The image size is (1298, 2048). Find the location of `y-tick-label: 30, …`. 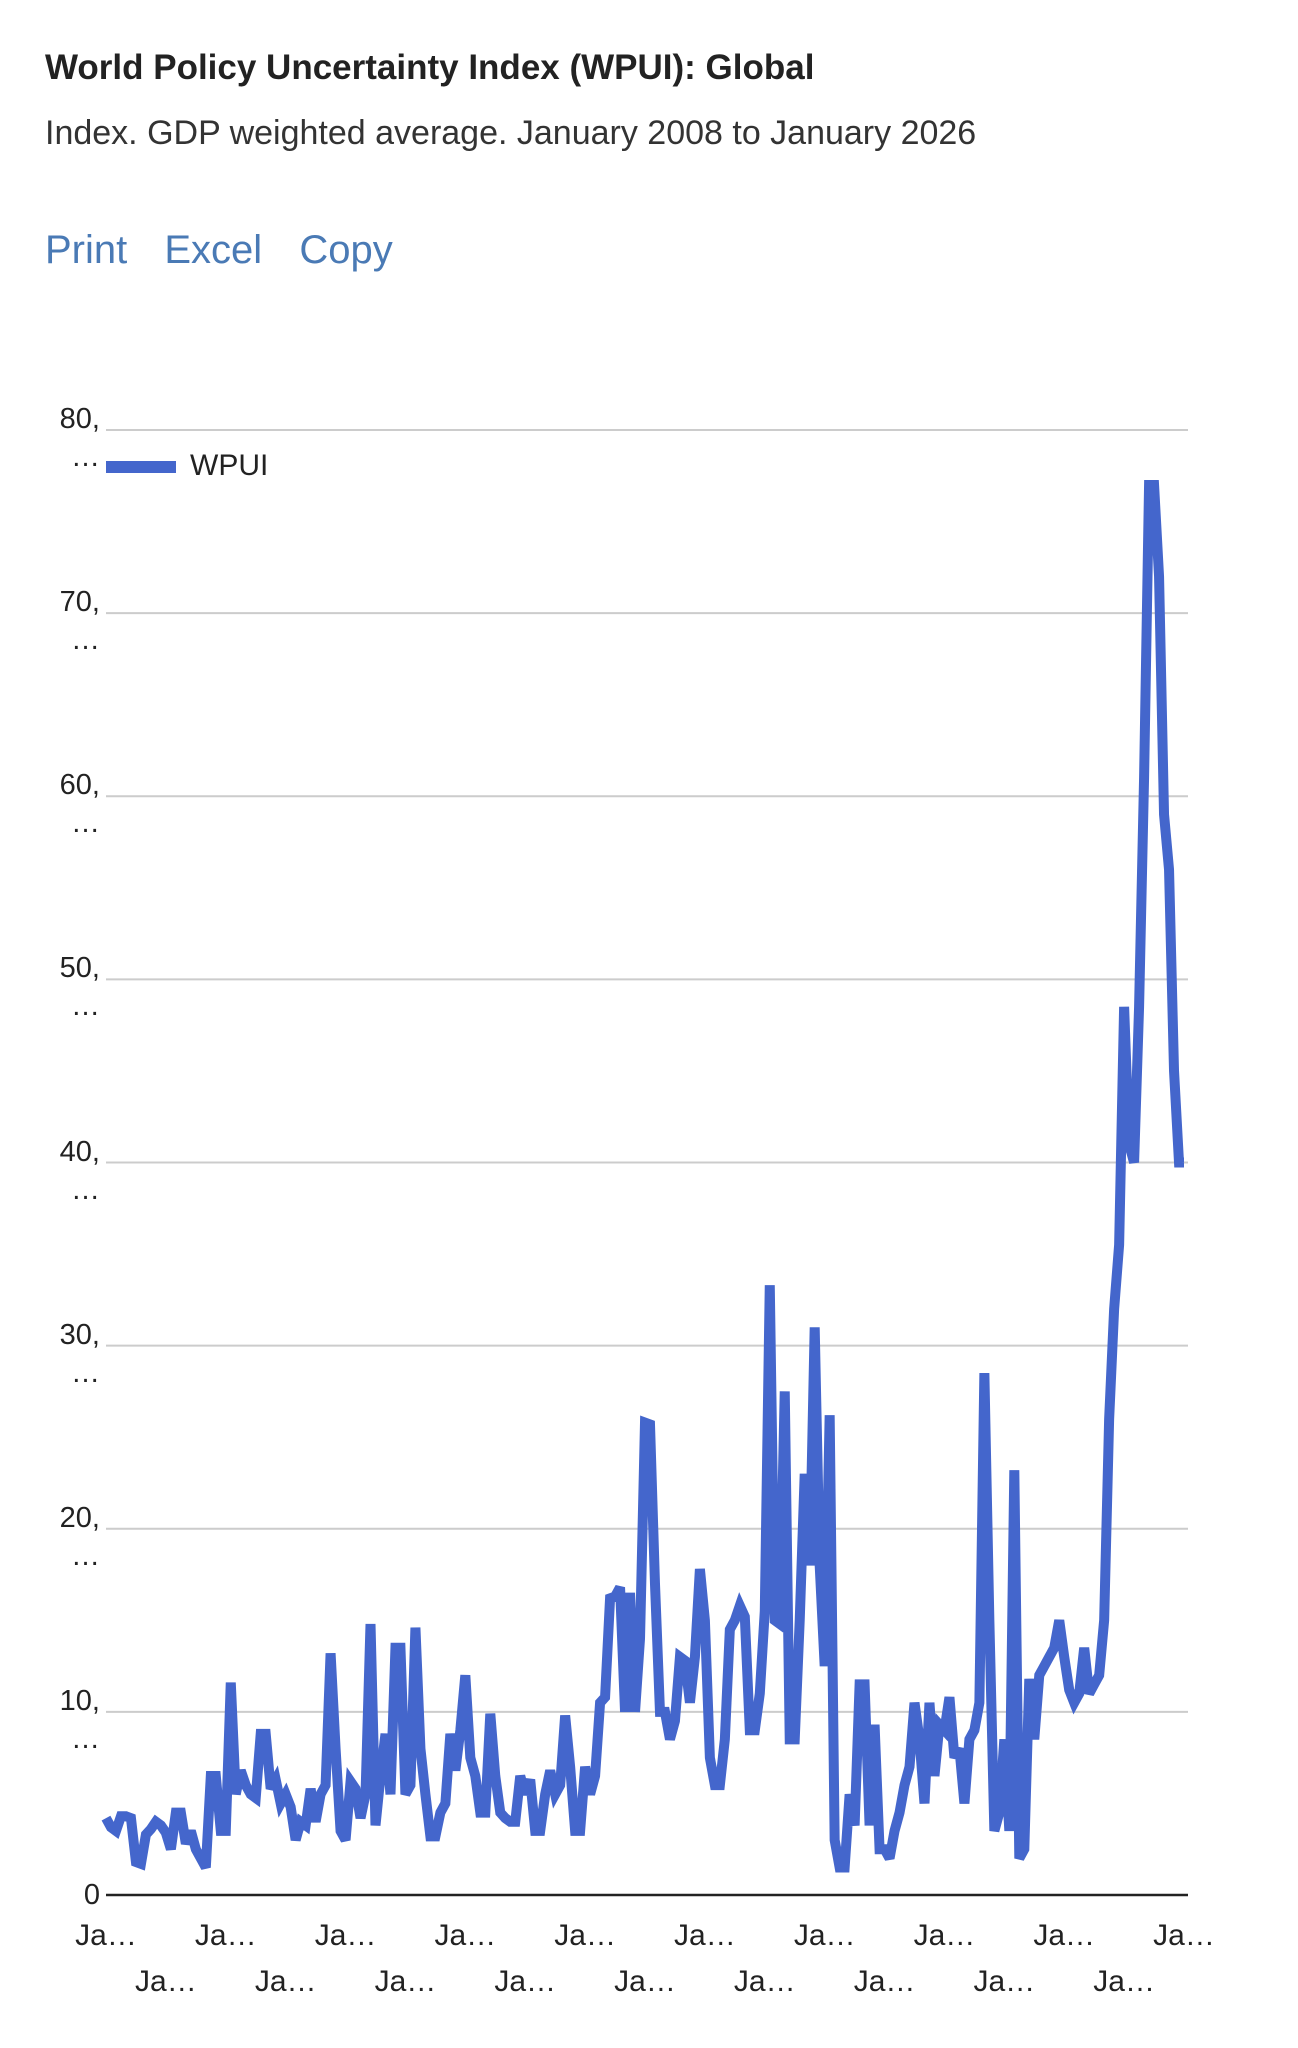

y-tick-label: 30, … is located at coordinates (79, 1353).